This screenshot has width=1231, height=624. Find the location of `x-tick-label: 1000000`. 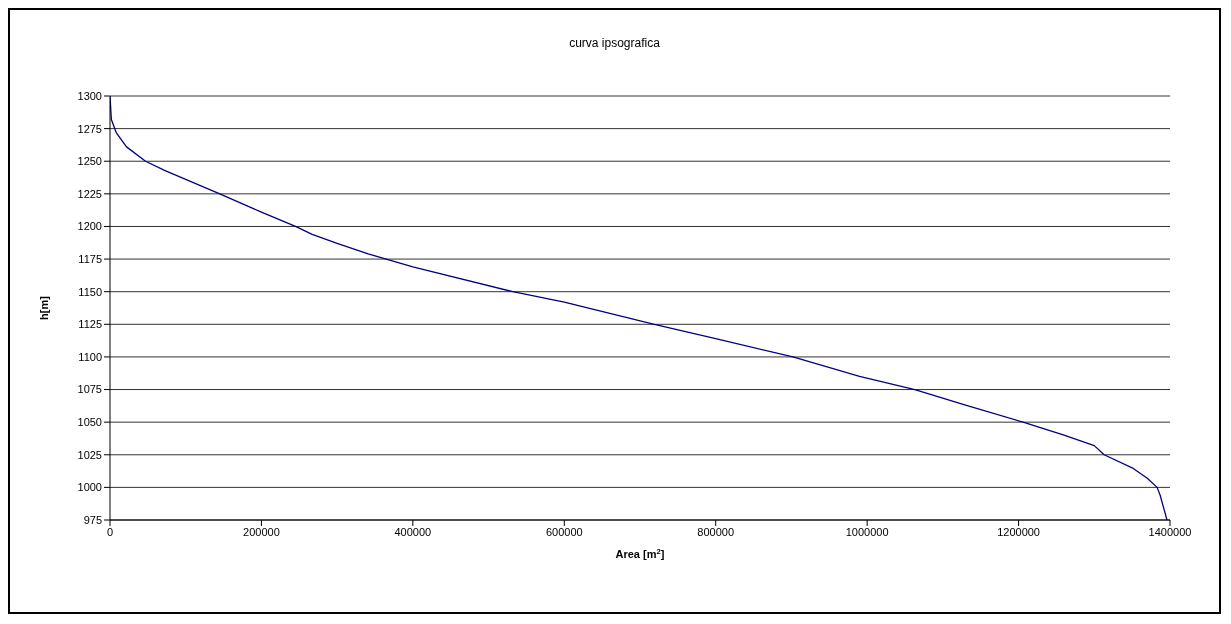

x-tick-label: 1000000 is located at coordinates (867, 531).